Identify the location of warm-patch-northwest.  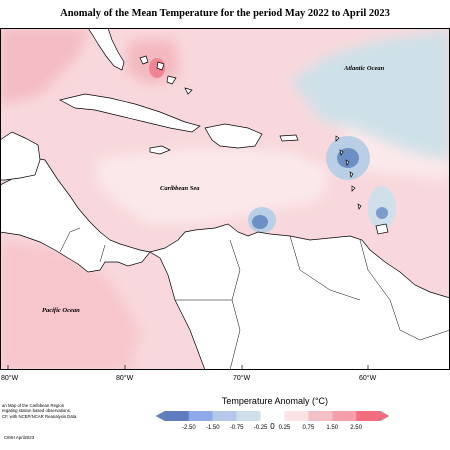
(45, 66).